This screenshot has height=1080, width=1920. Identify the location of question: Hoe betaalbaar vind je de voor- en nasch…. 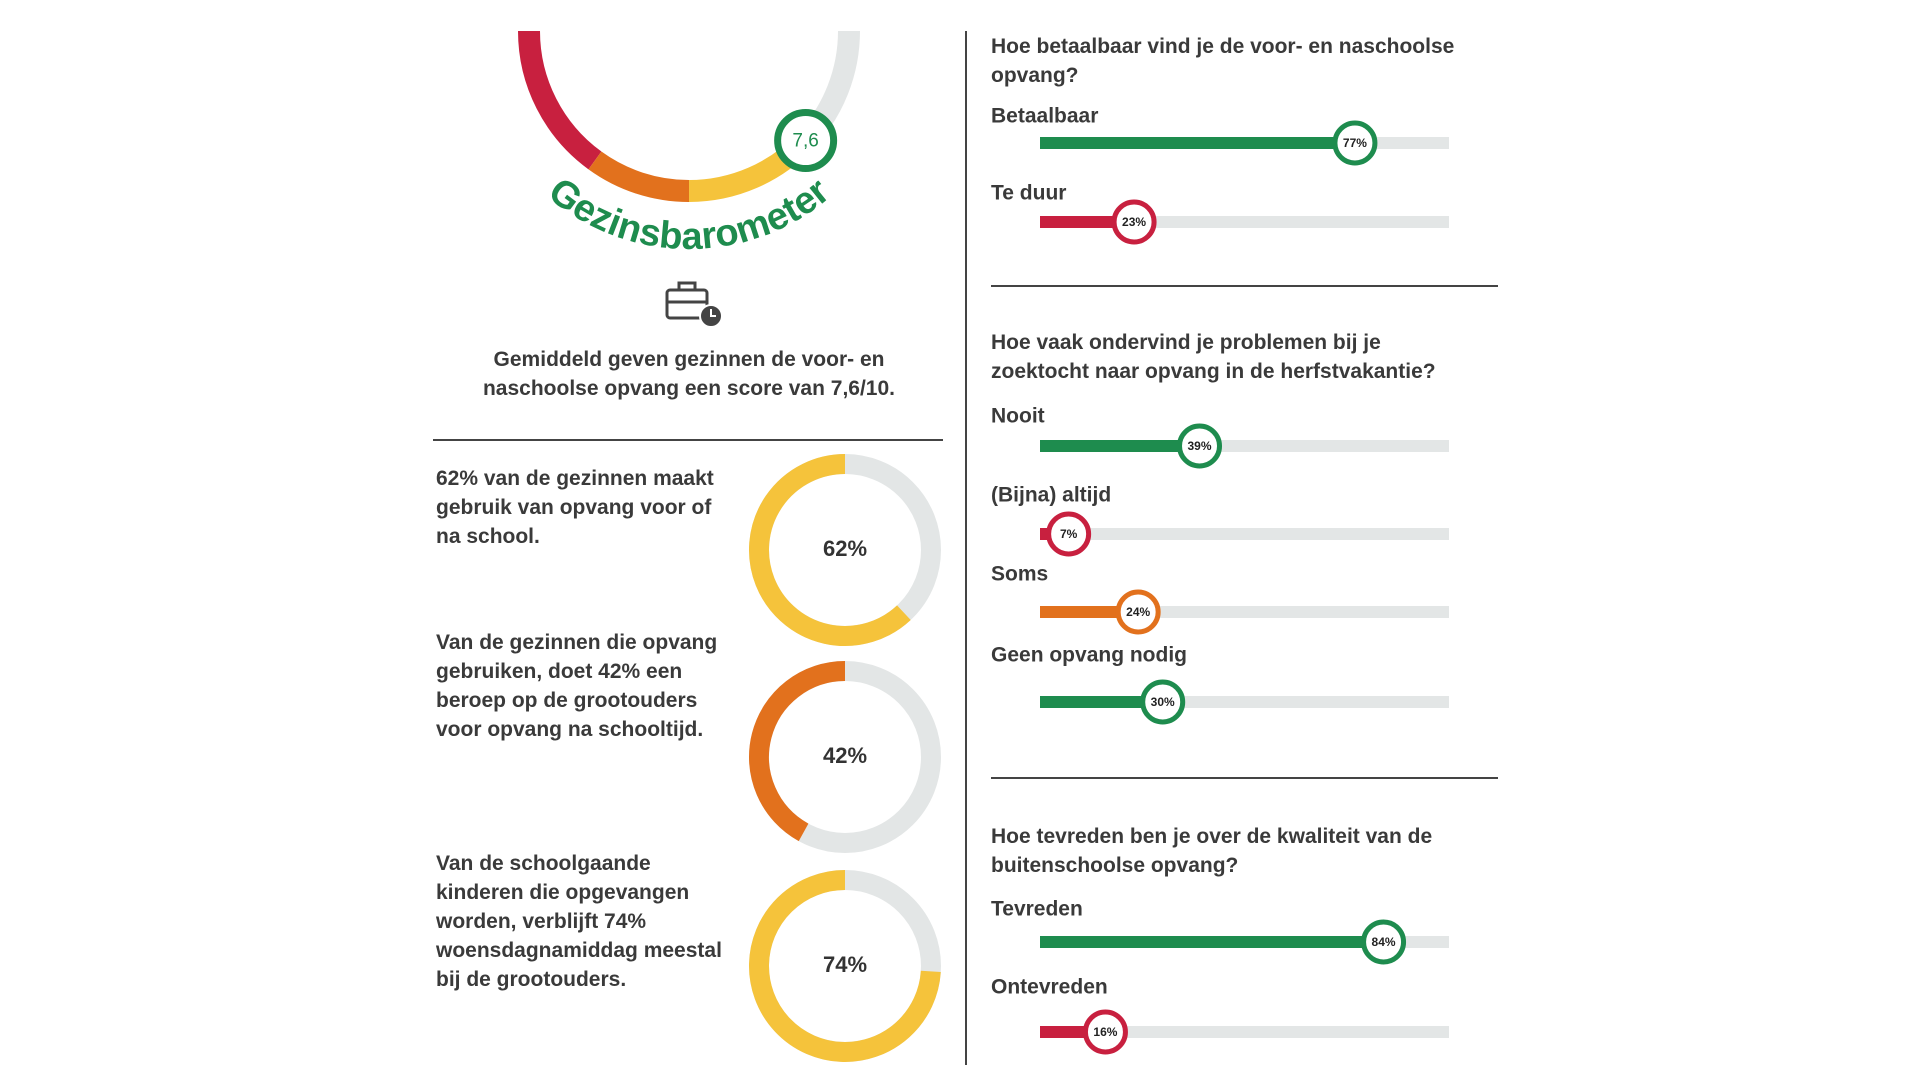
(1223, 61).